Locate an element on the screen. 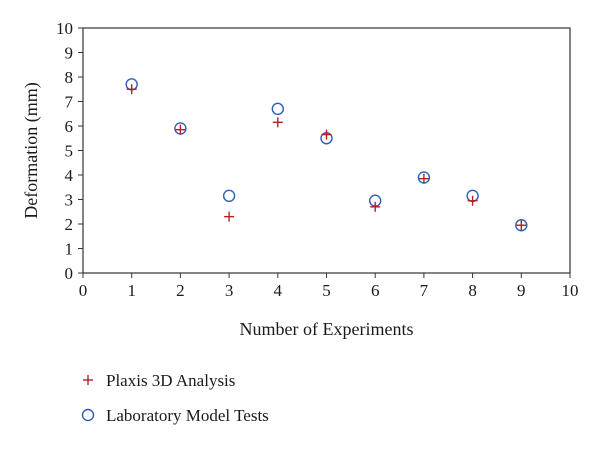 The image size is (600, 449). legend-circle-symbol is located at coordinates (88, 415).